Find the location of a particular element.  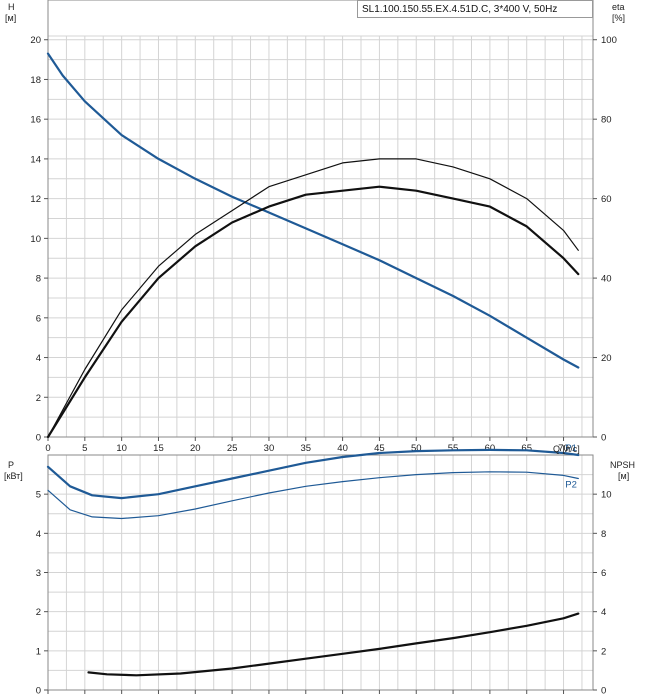

head-x-tick-label: 15 is located at coordinates (158, 448).